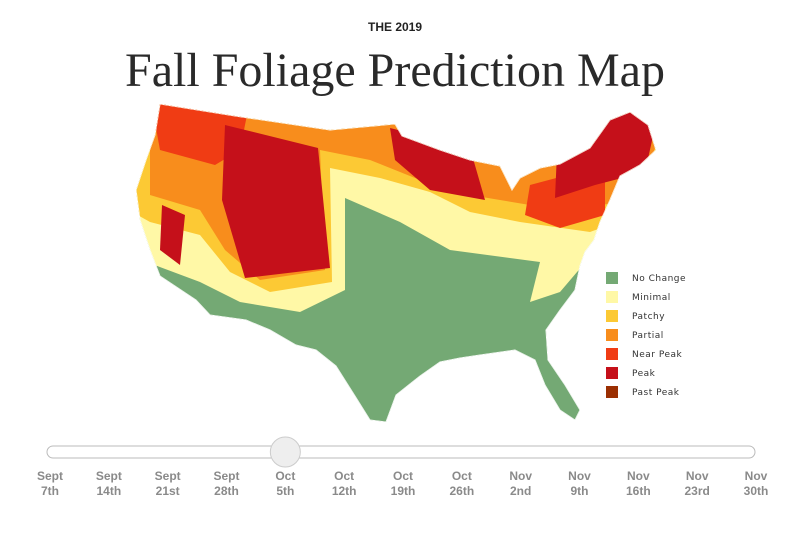 The width and height of the screenshot is (808, 538). What do you see at coordinates (461, 491) in the screenshot?
I see `date-day: 26th` at bounding box center [461, 491].